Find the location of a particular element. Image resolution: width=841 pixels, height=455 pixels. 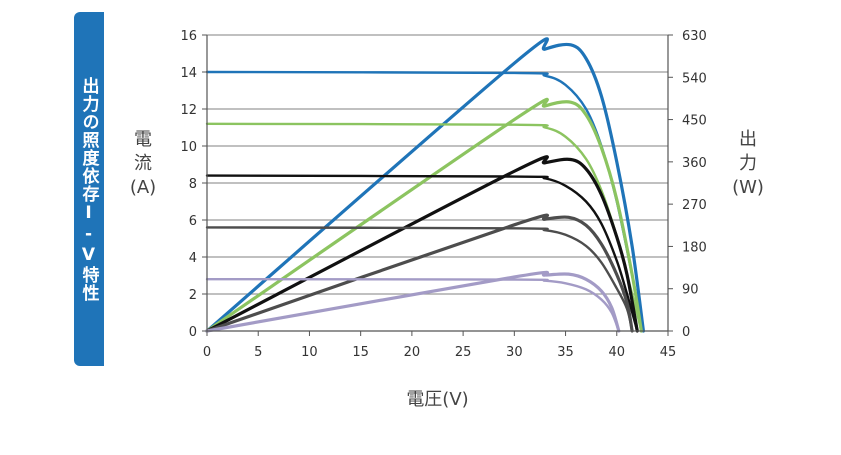

y-right-tick-label: 360 is located at coordinates (694, 163).